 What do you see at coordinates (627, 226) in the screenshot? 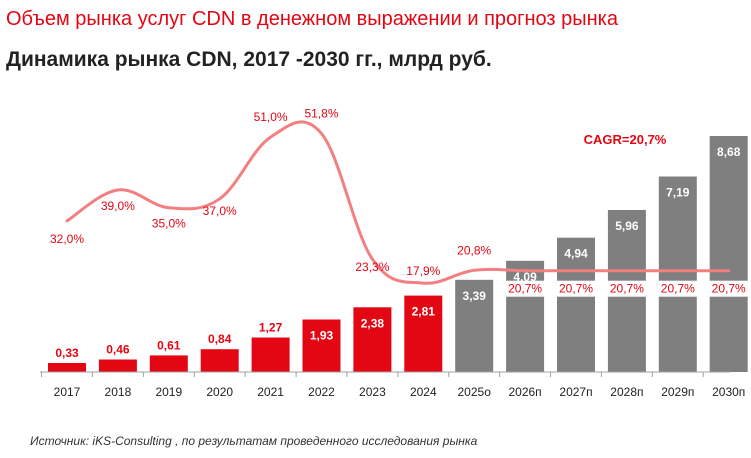
I see `bar-value-label: 5,96` at bounding box center [627, 226].